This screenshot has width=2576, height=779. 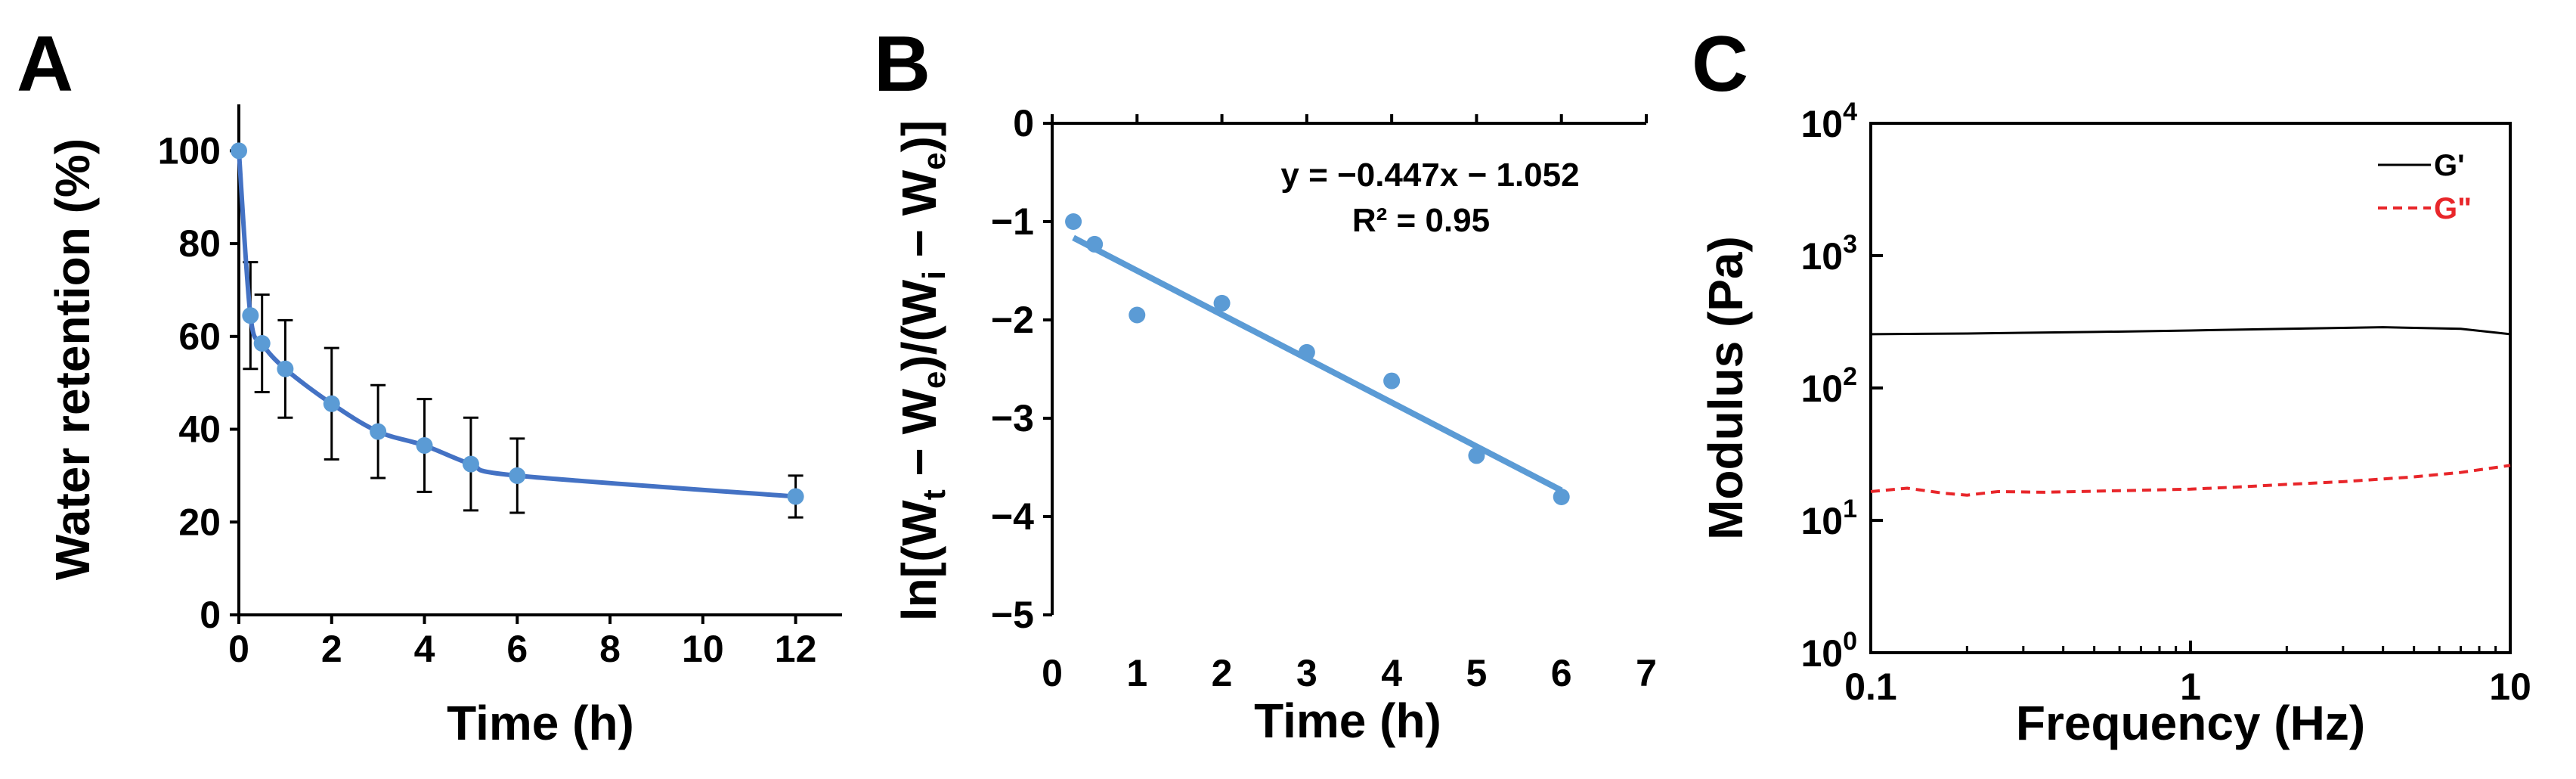 What do you see at coordinates (1012, 221) in the screenshot?
I see `y-tick-label: −1` at bounding box center [1012, 221].